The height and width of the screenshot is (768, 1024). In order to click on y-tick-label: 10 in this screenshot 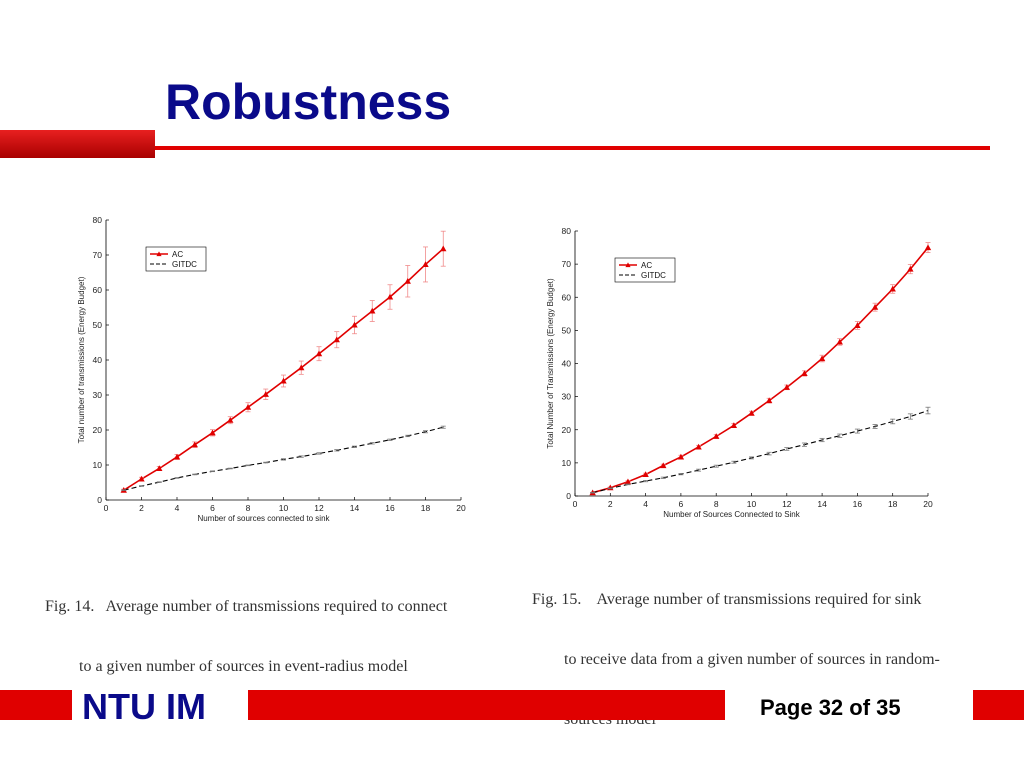, I will do `click(567, 463)`.